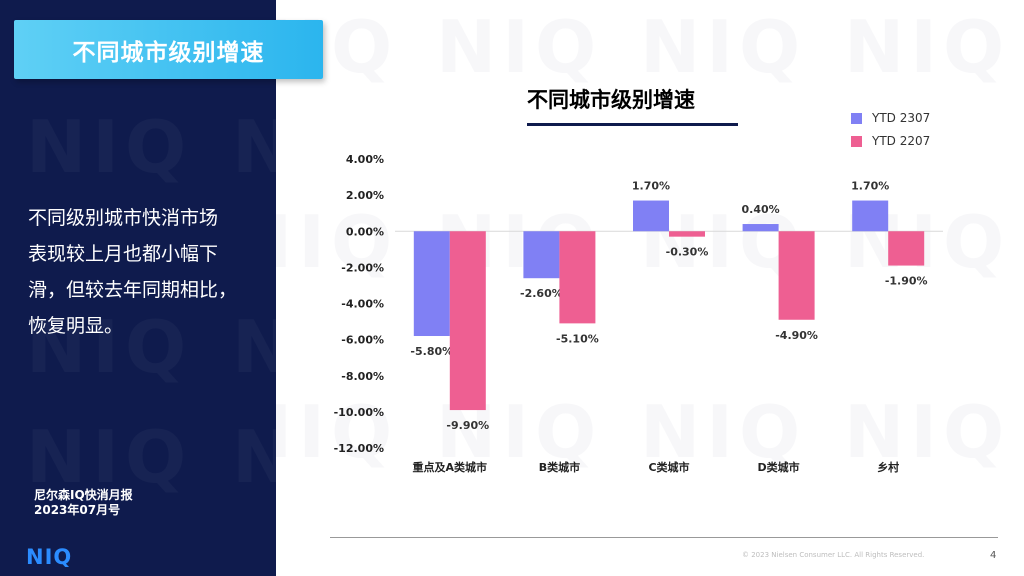 The height and width of the screenshot is (576, 1024). Describe the element at coordinates (123, 254) in the screenshot. I see `summary-line: 表现较上月也都小幅下` at that location.